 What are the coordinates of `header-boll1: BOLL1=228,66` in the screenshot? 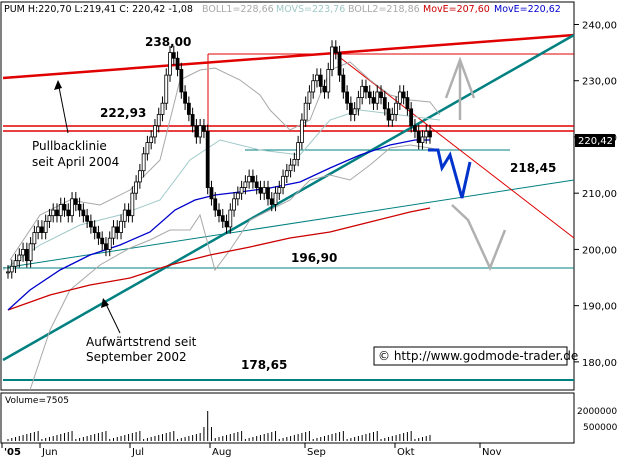 It's located at (238, 9).